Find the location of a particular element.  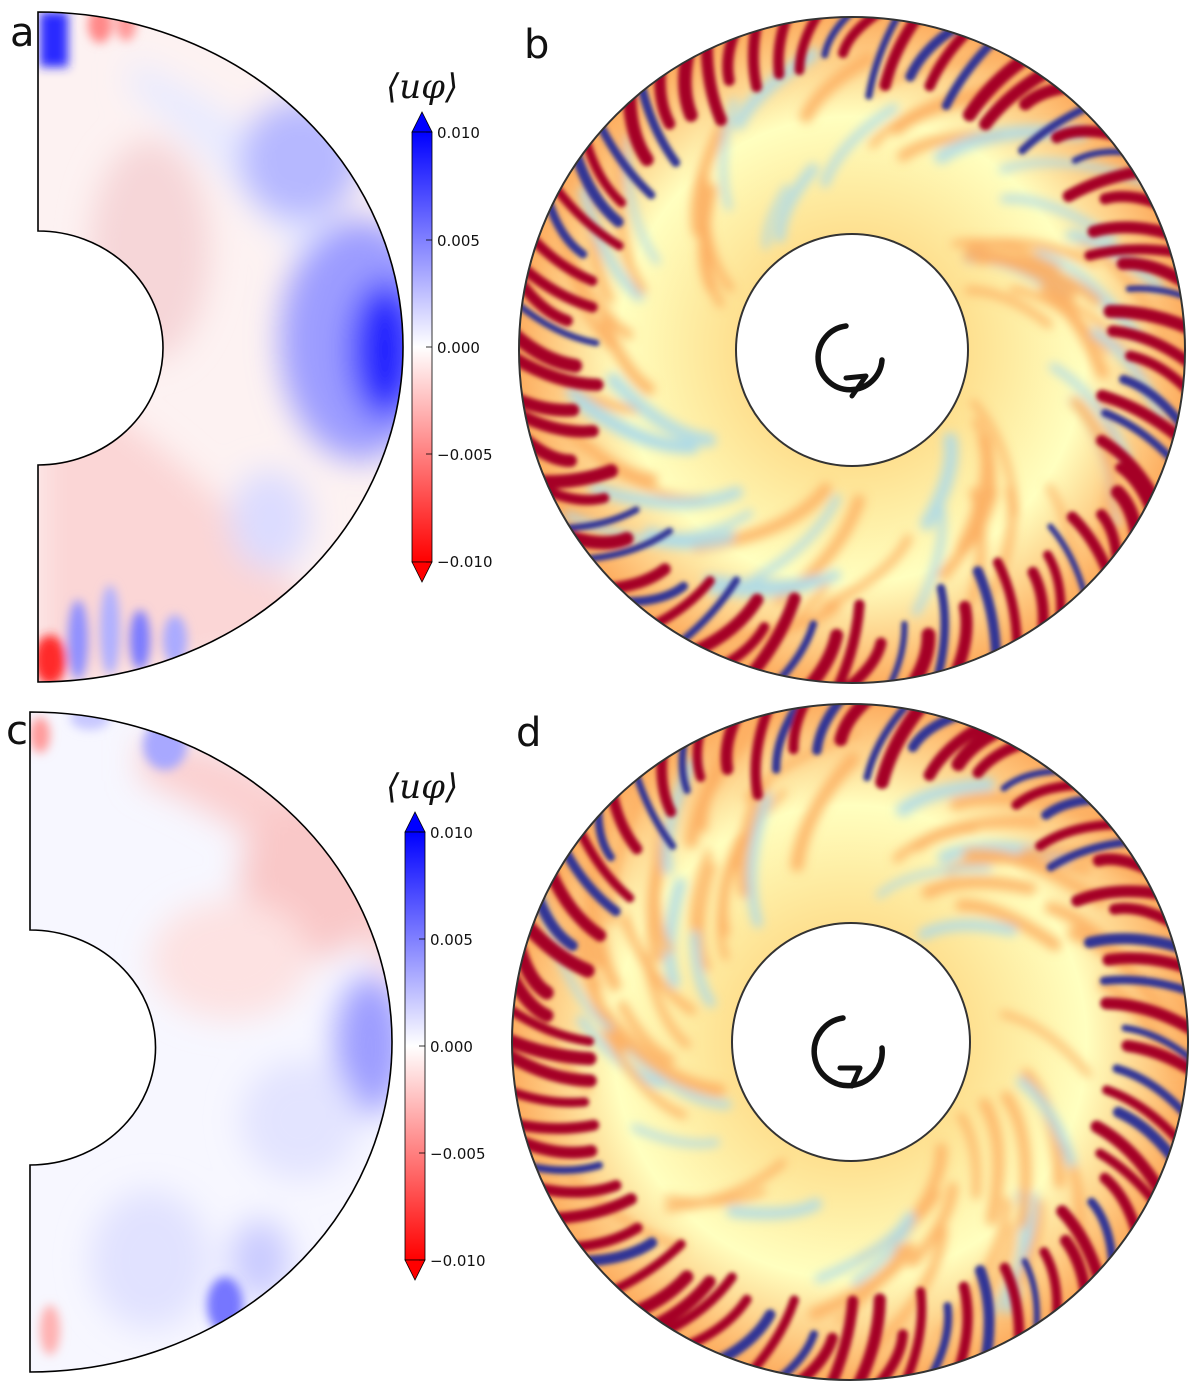

panel-a-label: a is located at coordinates (22, 33).